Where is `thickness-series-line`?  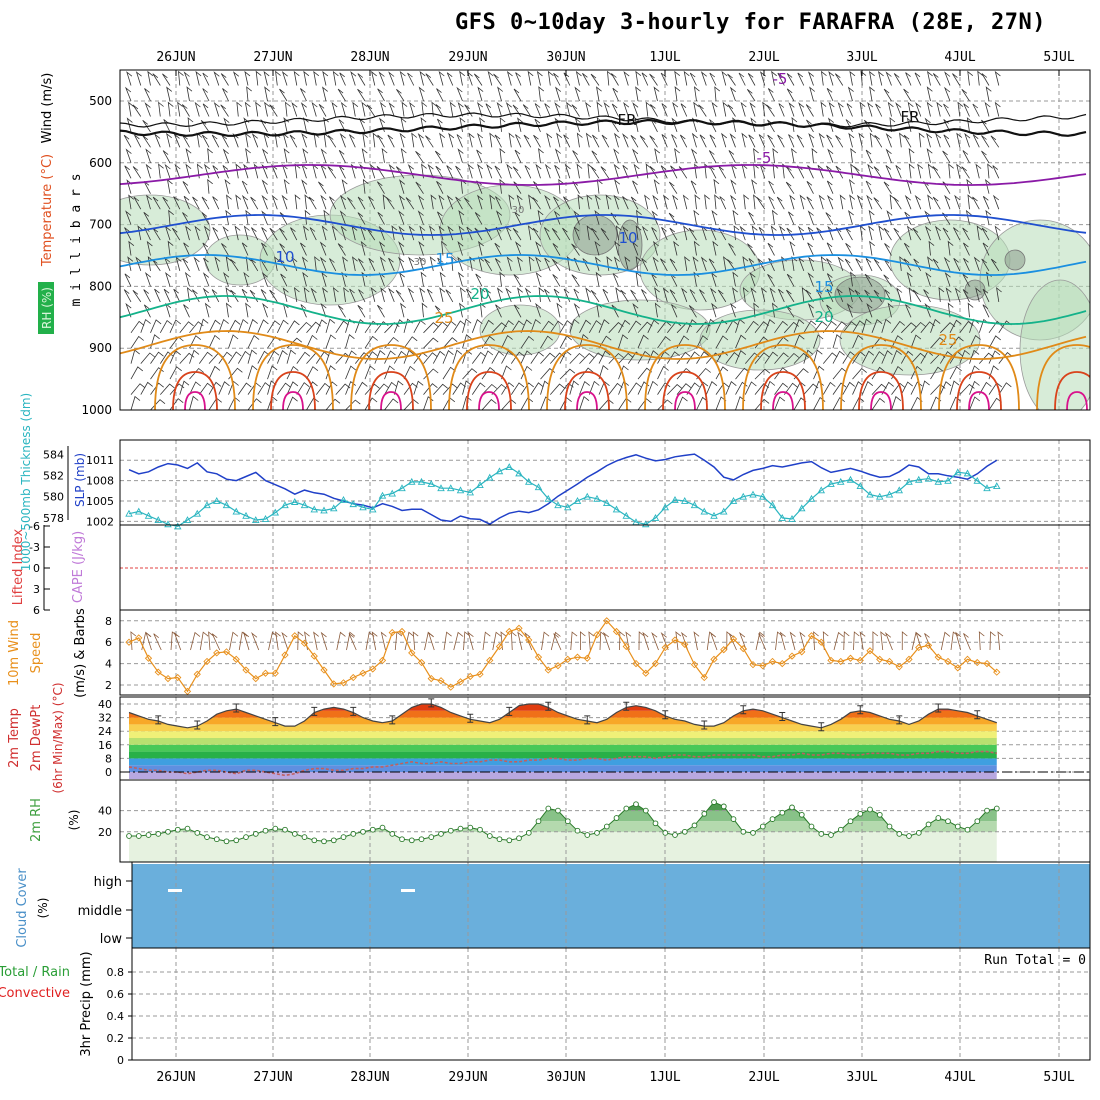
thickness-series-line is located at coordinates (562, 497).